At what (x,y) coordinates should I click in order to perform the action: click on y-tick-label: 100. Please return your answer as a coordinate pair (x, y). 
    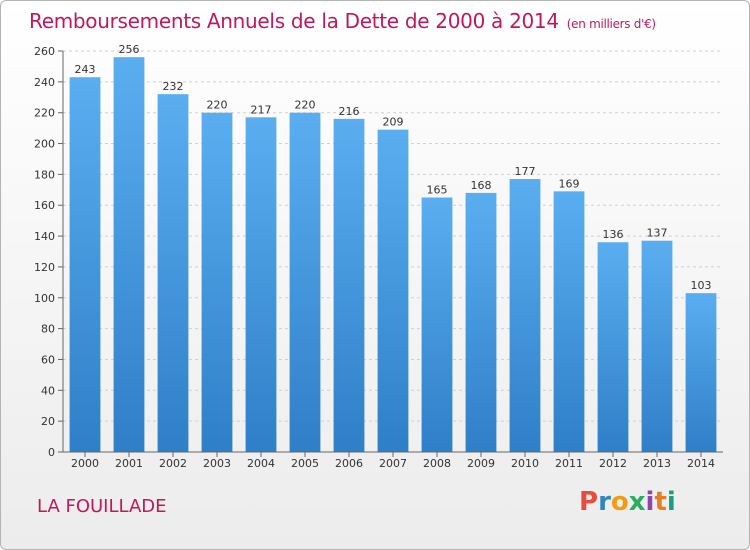
    Looking at the image, I should click on (44, 298).